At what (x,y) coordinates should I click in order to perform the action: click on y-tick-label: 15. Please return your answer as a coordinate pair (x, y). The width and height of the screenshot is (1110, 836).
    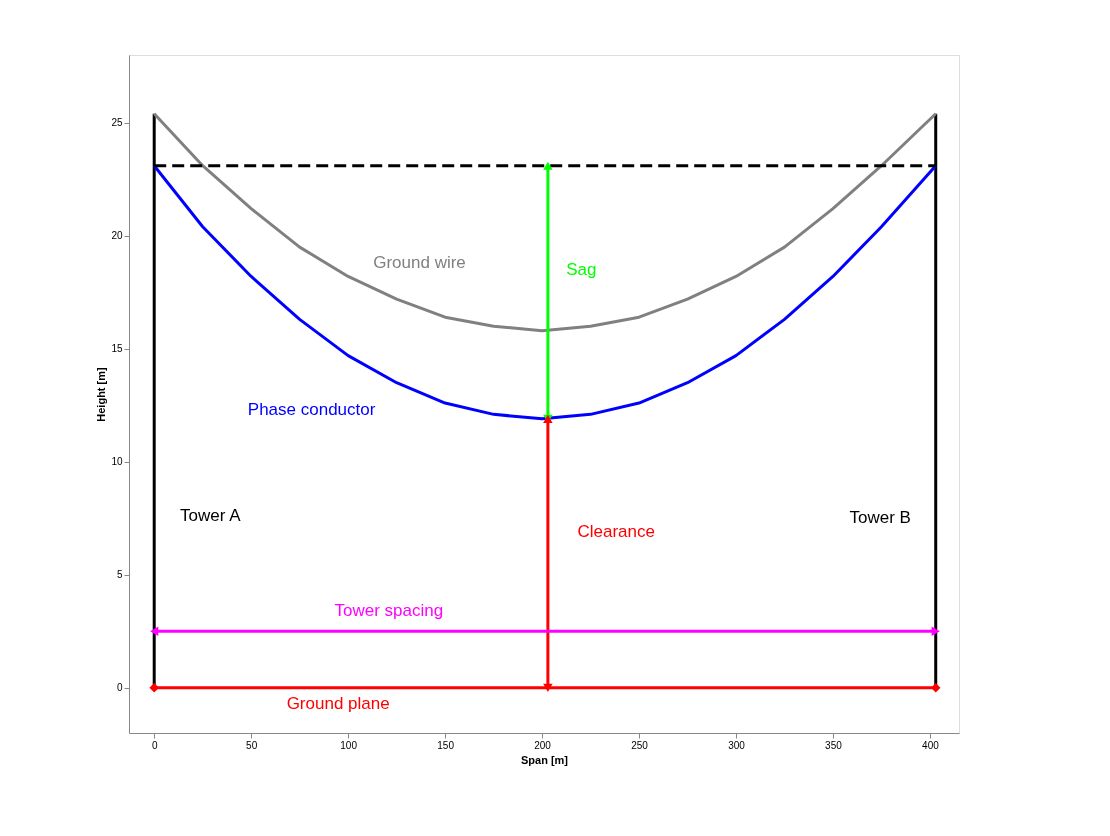
    Looking at the image, I should click on (117, 349).